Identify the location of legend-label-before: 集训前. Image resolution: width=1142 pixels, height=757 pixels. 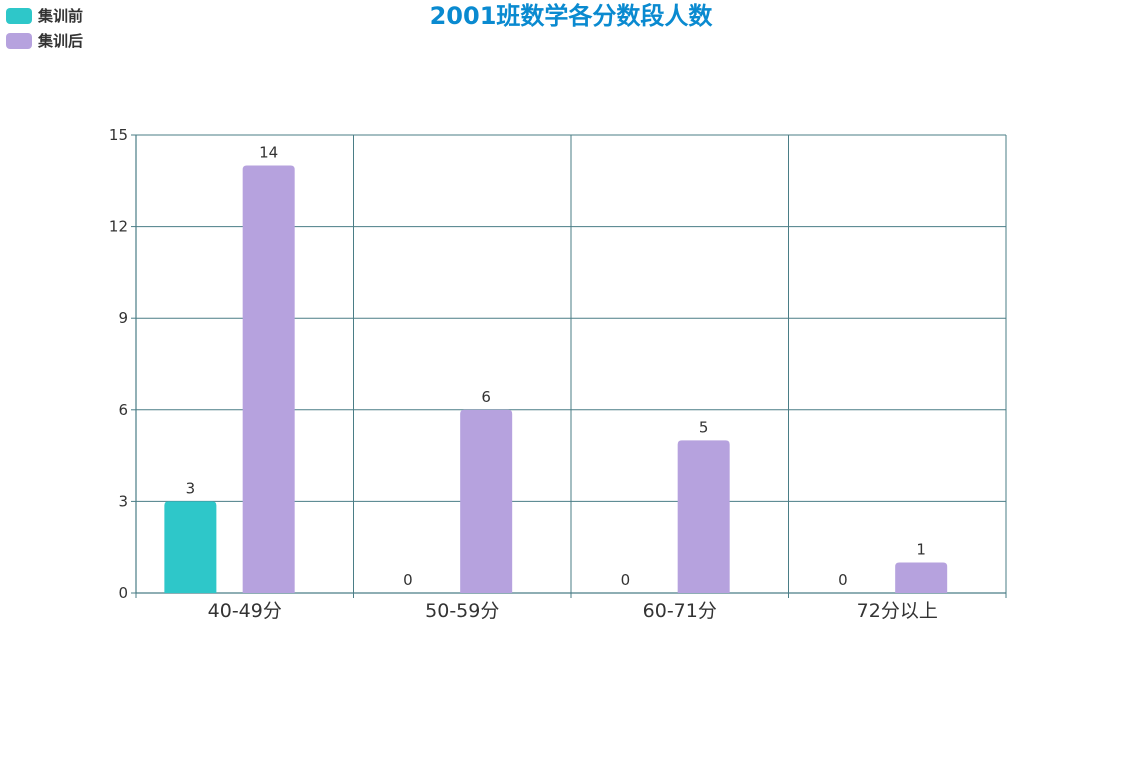
(61, 16).